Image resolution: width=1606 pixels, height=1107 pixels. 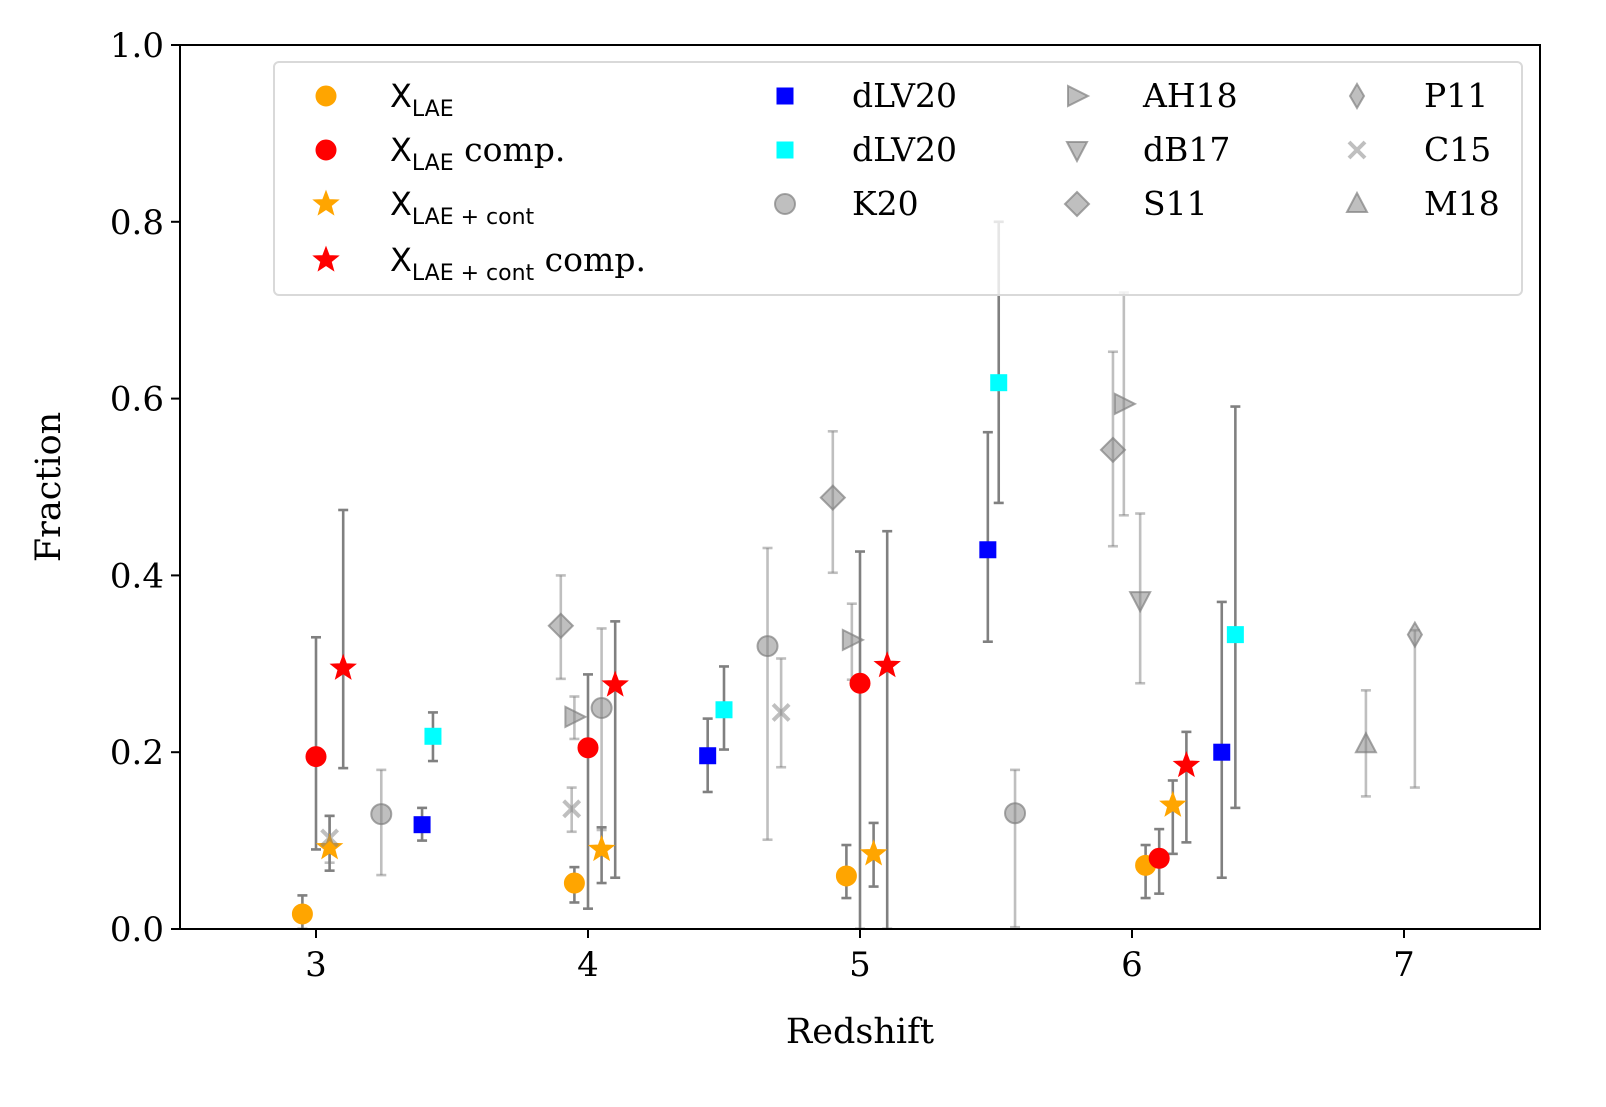 What do you see at coordinates (326, 96) in the screenshot?
I see `legend-marker-xlae` at bounding box center [326, 96].